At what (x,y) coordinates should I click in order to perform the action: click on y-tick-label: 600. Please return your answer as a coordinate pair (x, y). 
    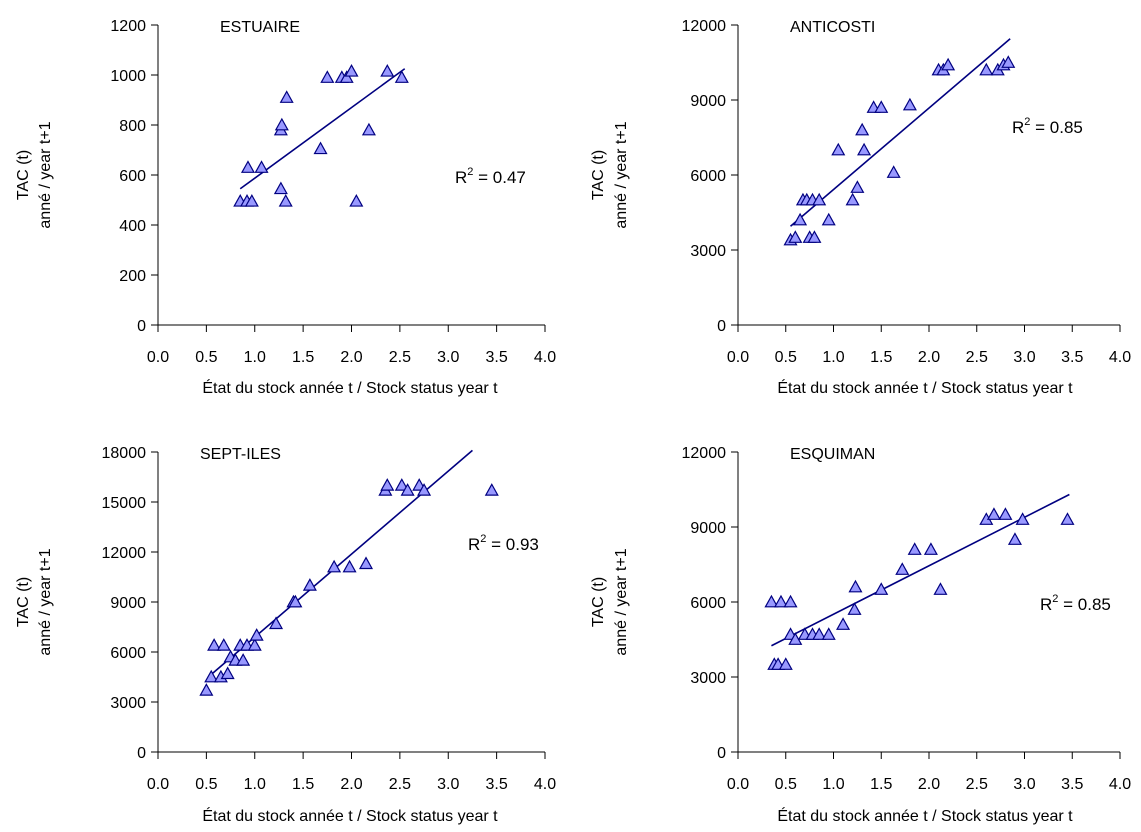
    Looking at the image, I should click on (132, 176).